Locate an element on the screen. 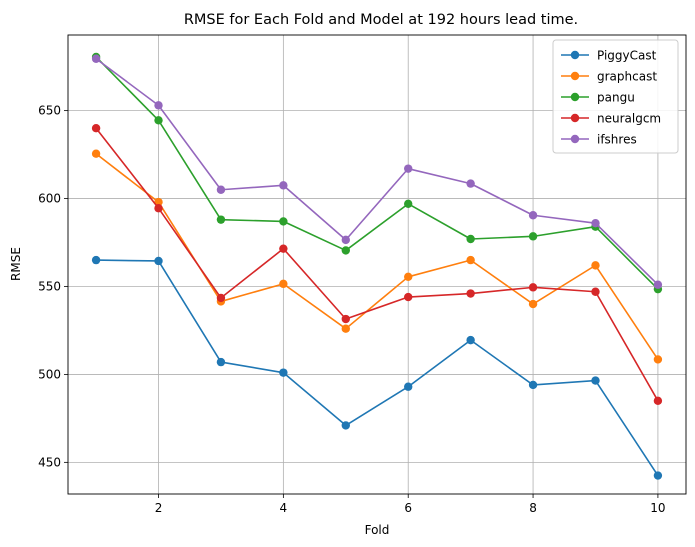 This screenshot has width=695, height=547. y-tick-label: 550 is located at coordinates (49, 286).